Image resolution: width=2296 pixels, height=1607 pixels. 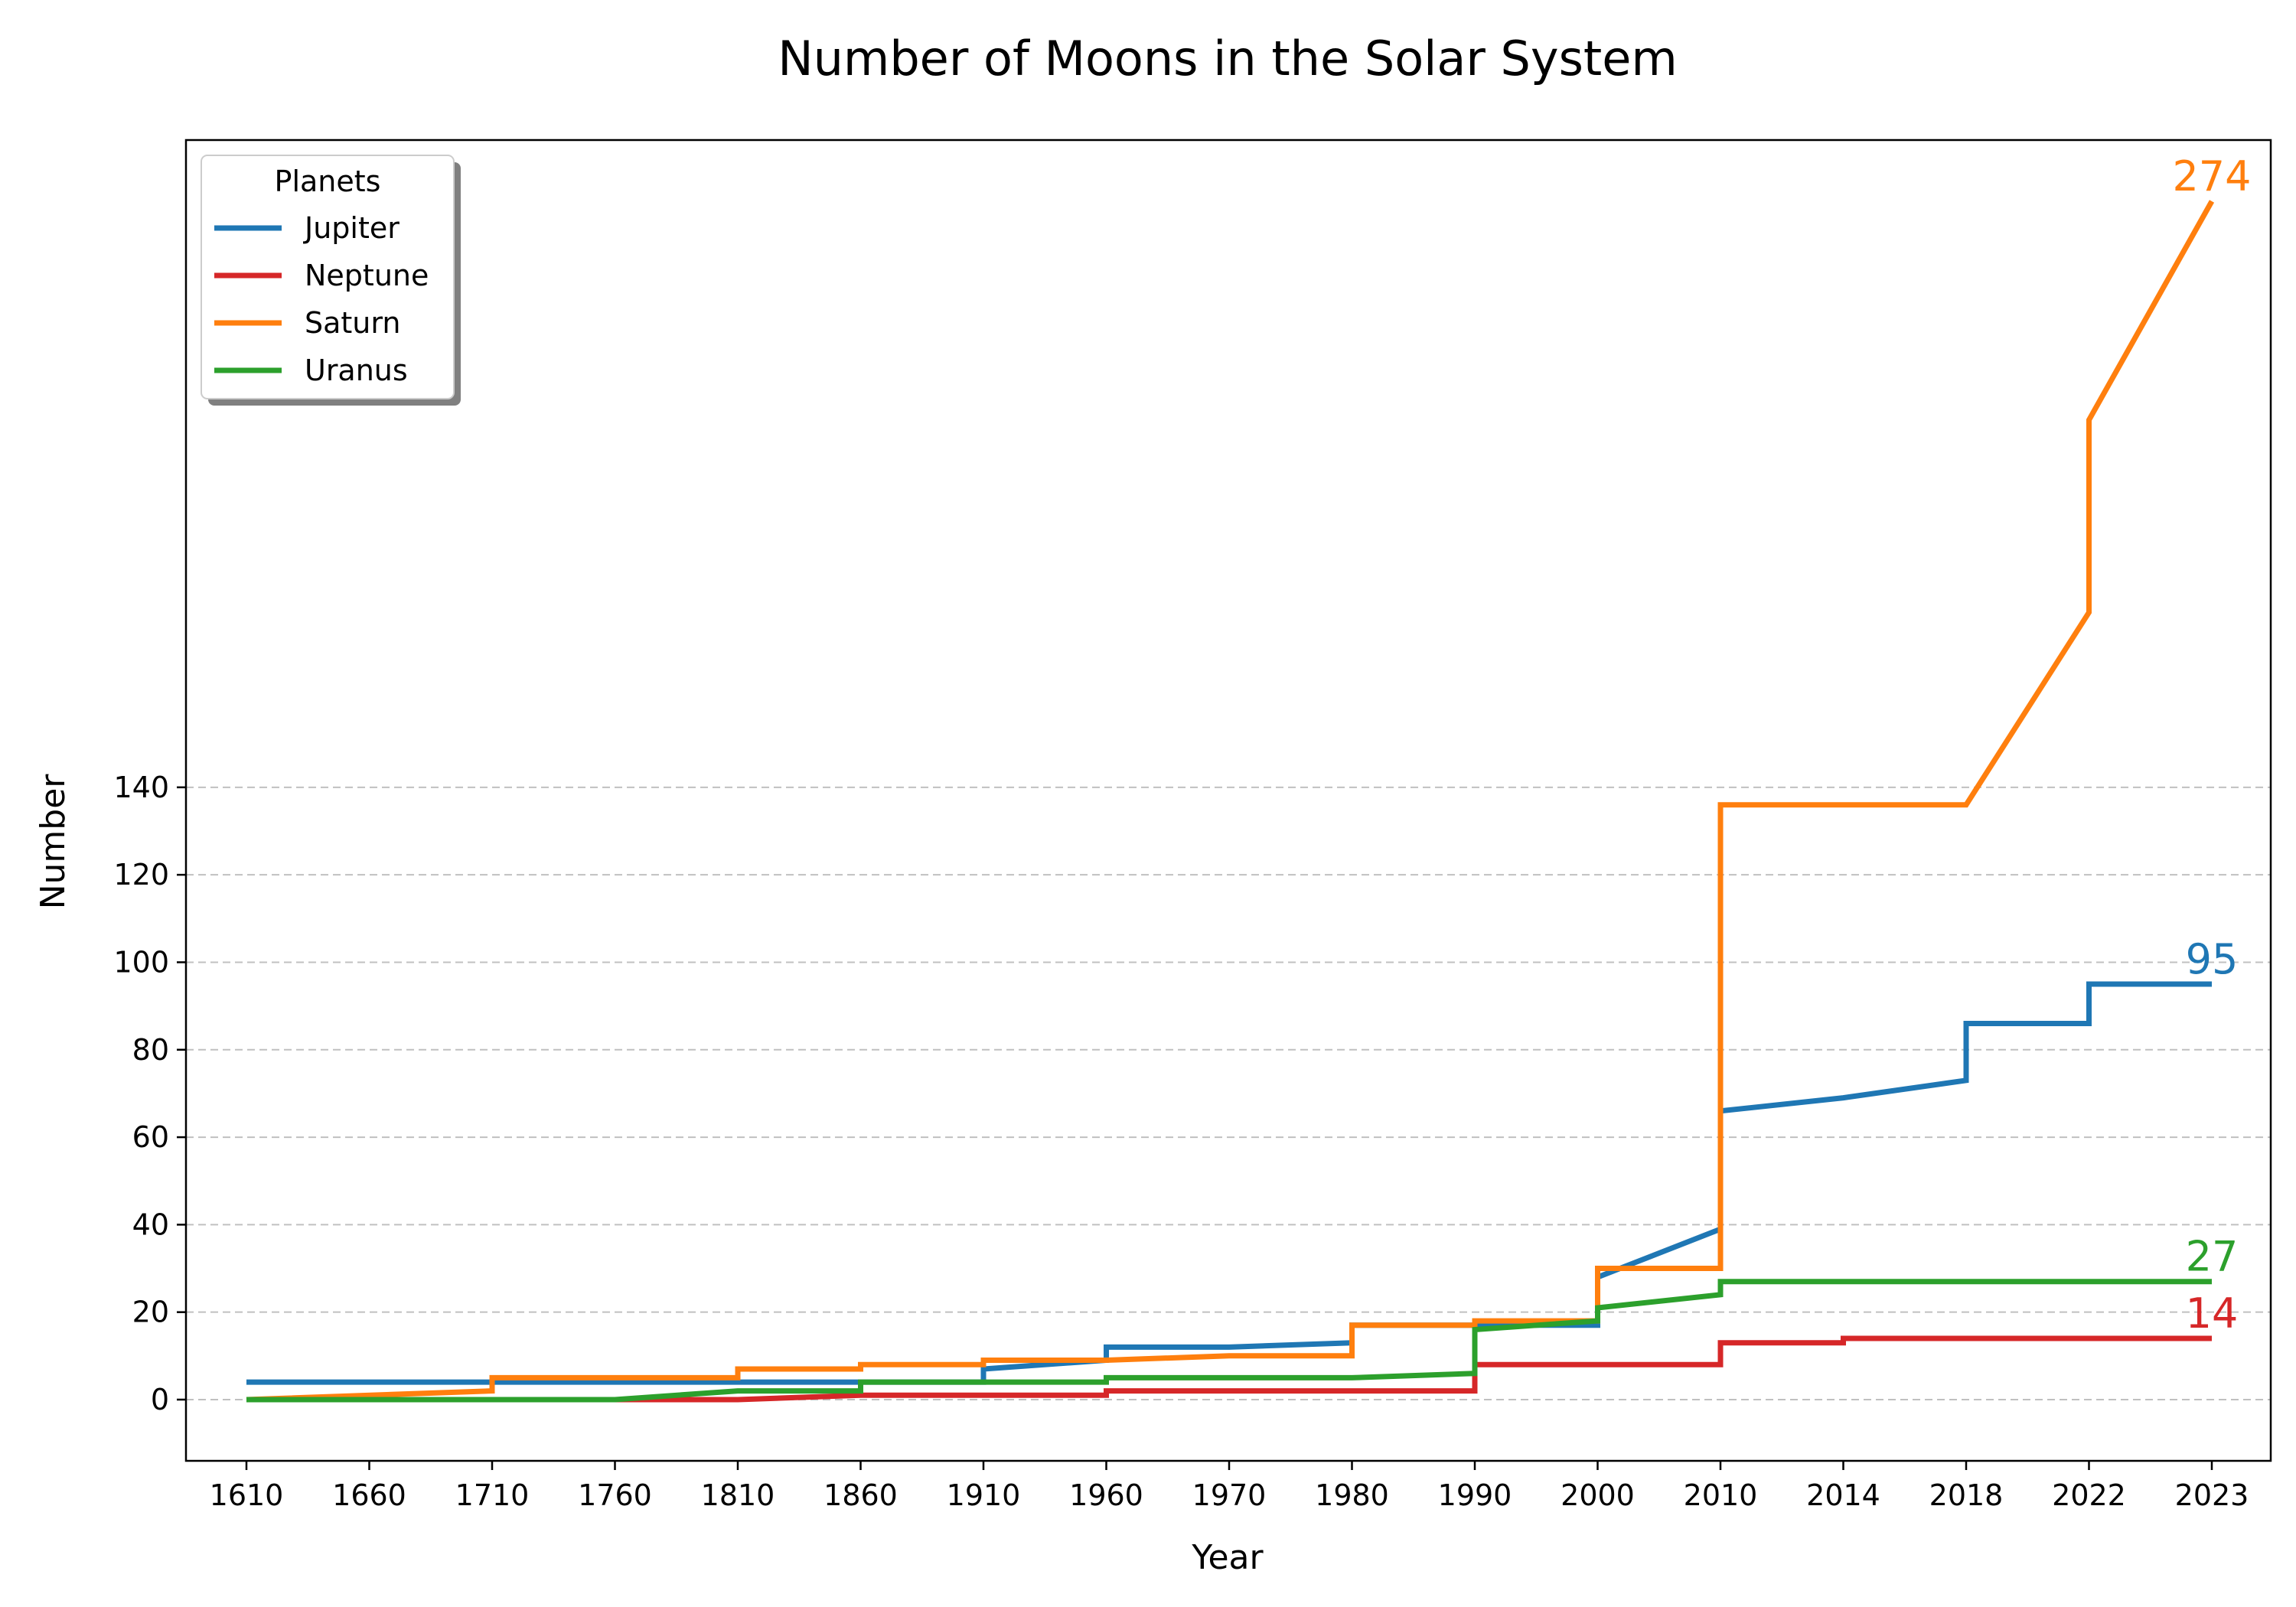 I want to click on y-axis-ticks: 0 20 40 60 80 100 120 140, so click(x=149, y=1093).